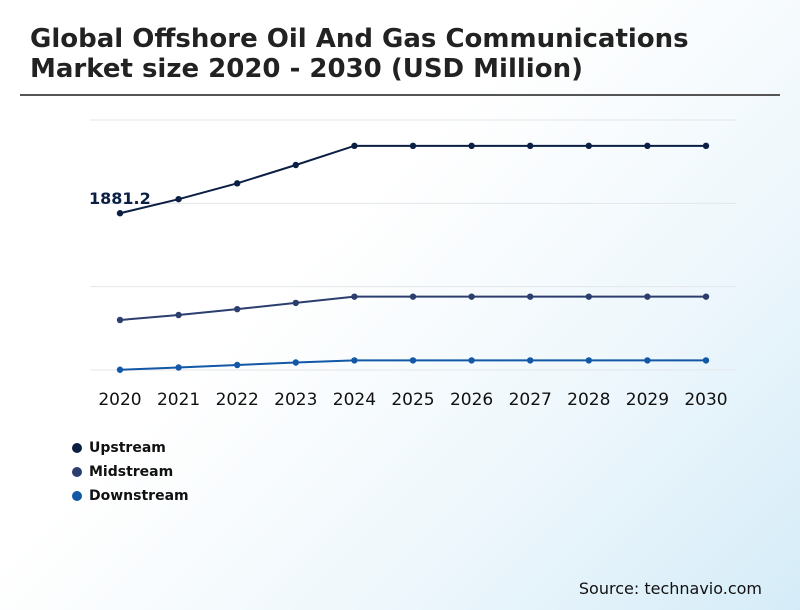  I want to click on x-tick-label: 2025, so click(412, 400).